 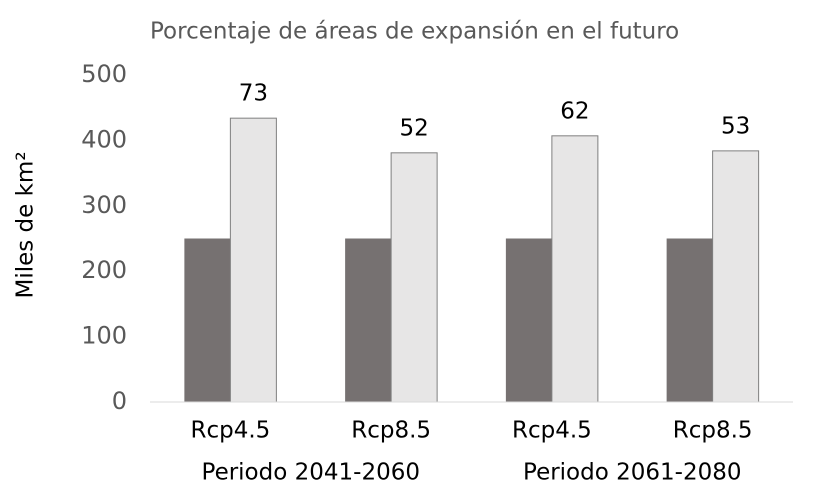 What do you see at coordinates (104, 74) in the screenshot?
I see `y-tick-label: 500` at bounding box center [104, 74].